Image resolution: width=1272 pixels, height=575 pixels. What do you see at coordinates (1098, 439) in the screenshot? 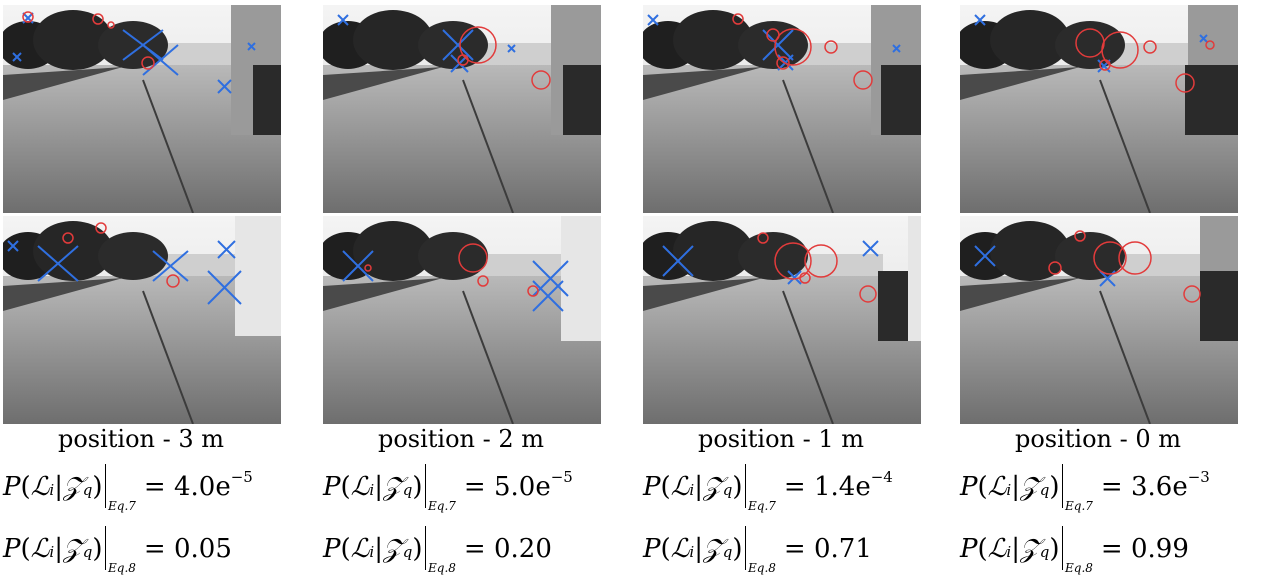
I see `position-caption: position - 0 m` at bounding box center [1098, 439].